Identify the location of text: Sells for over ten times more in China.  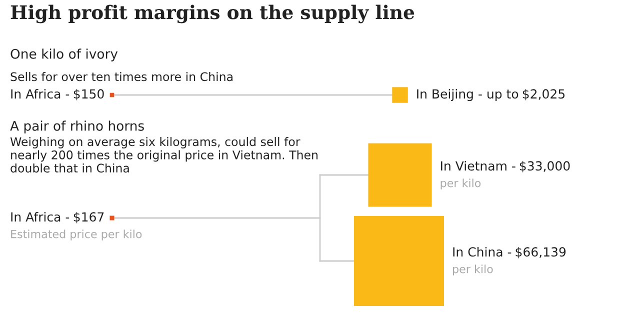
(121, 77).